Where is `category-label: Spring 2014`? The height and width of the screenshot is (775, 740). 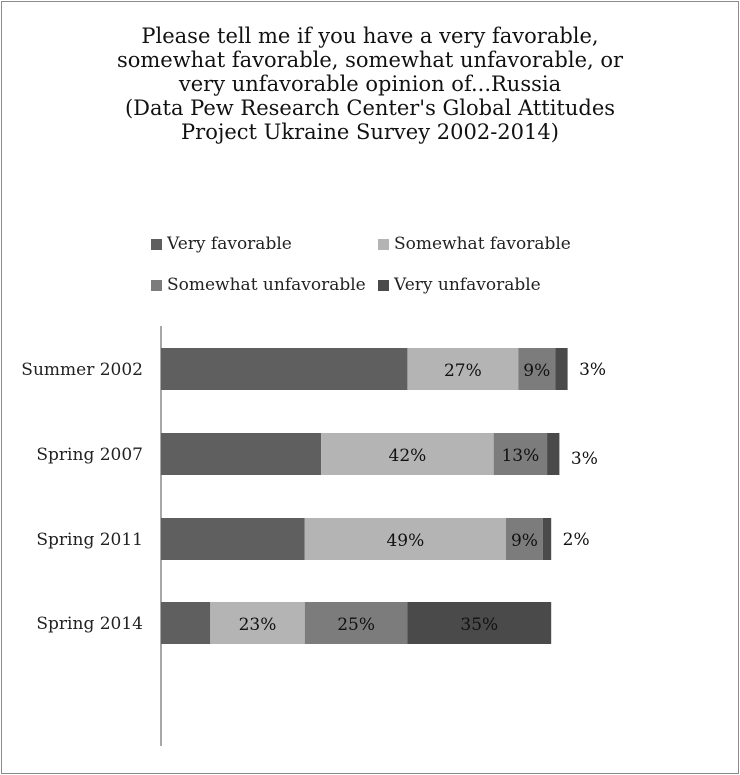
category-label: Spring 2014 is located at coordinates (89, 624).